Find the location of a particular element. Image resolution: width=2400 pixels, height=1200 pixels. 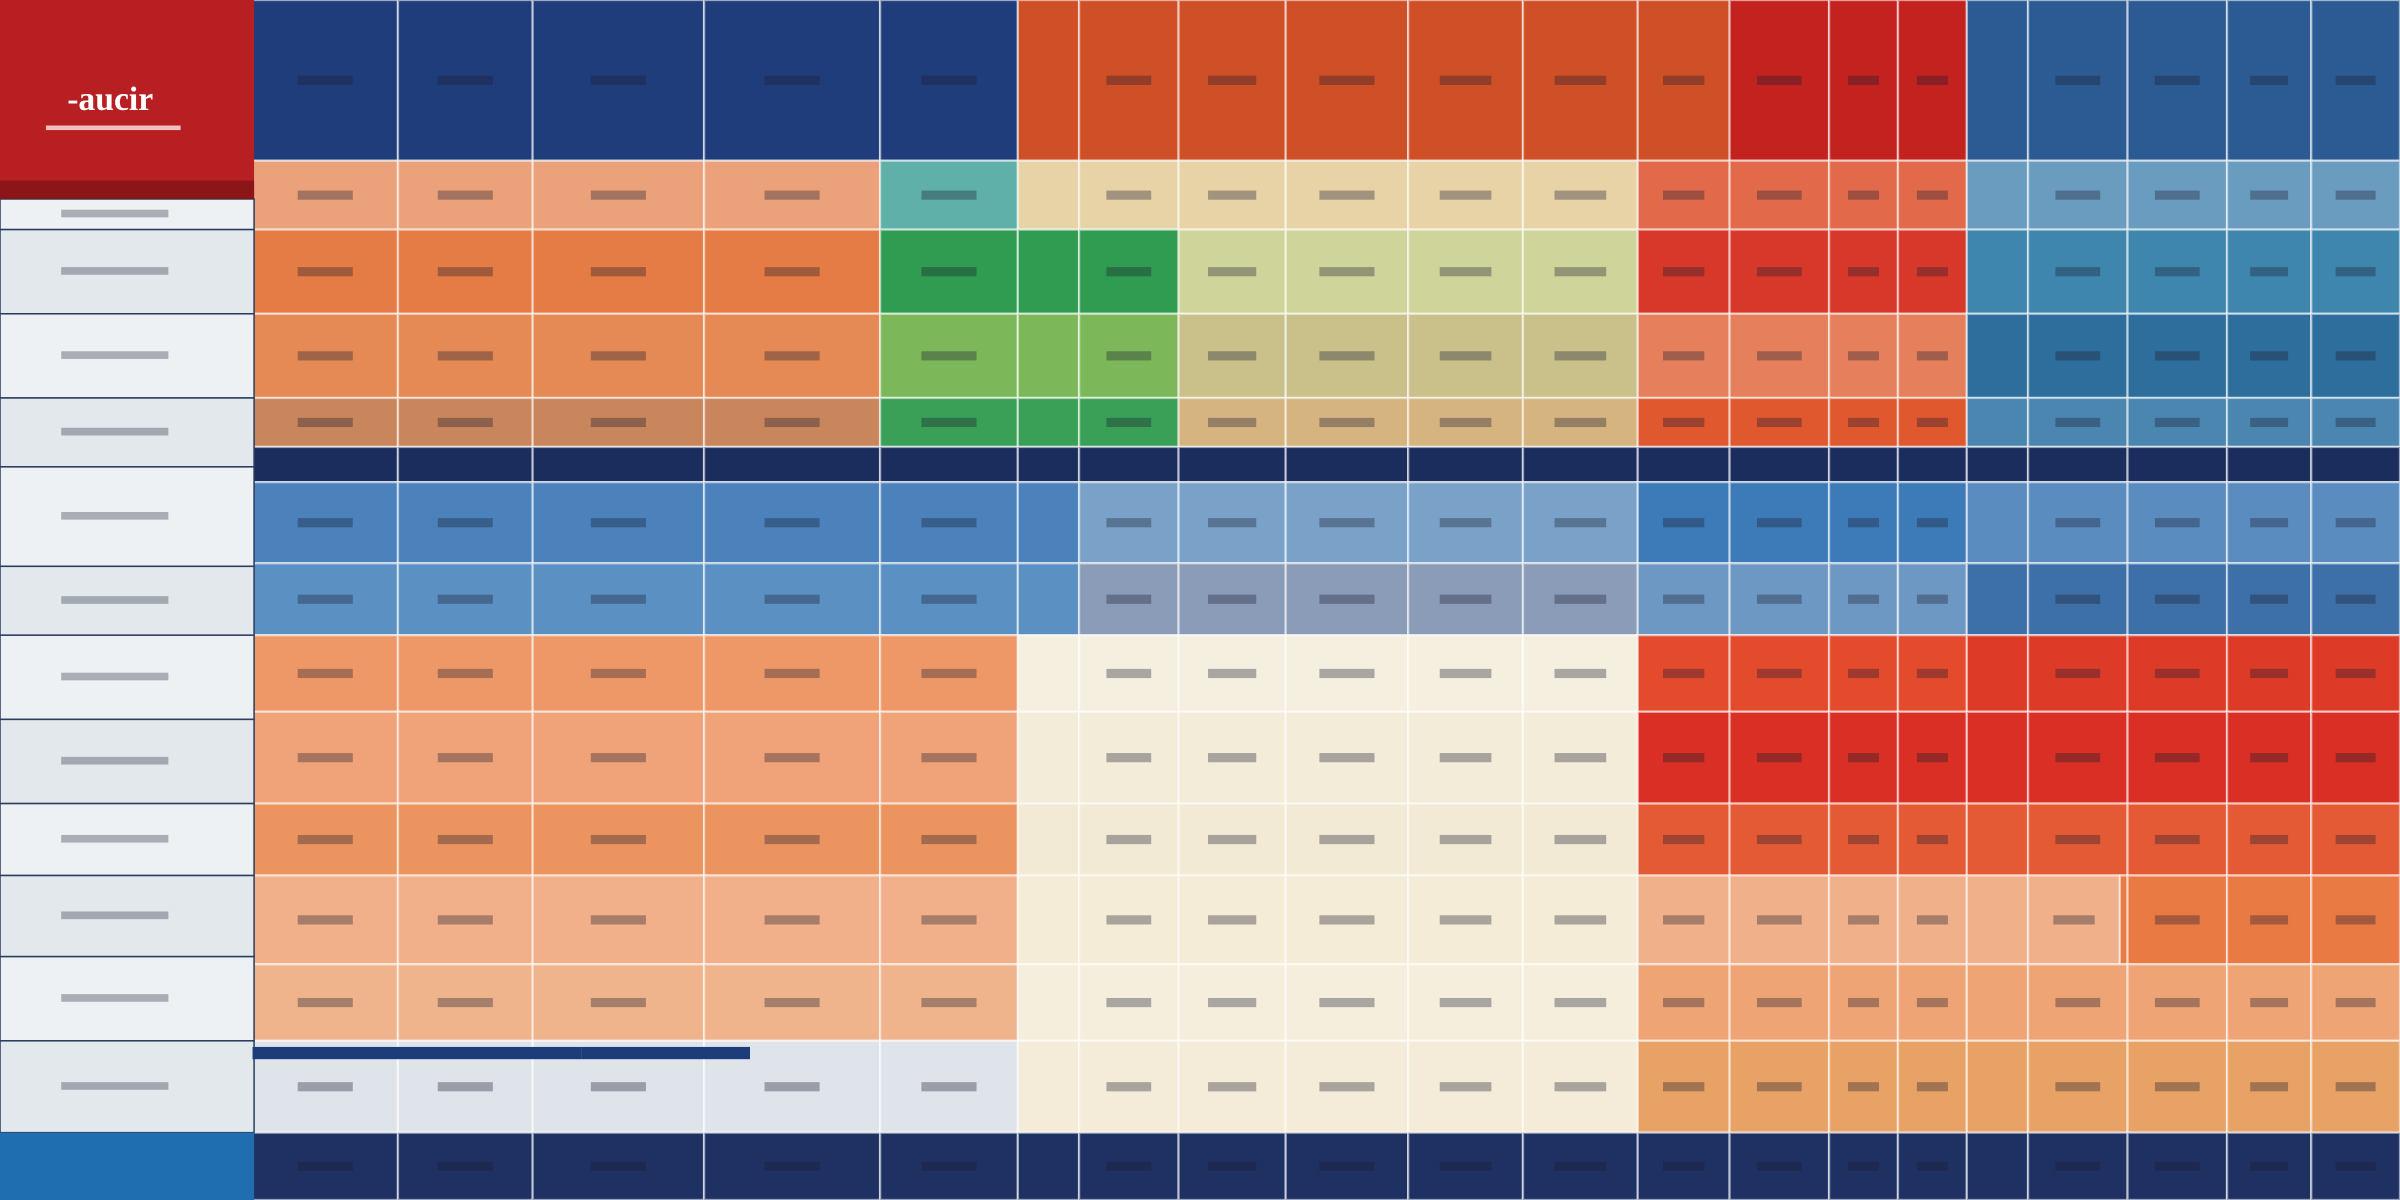

highlight-bar is located at coordinates (665, 1053).